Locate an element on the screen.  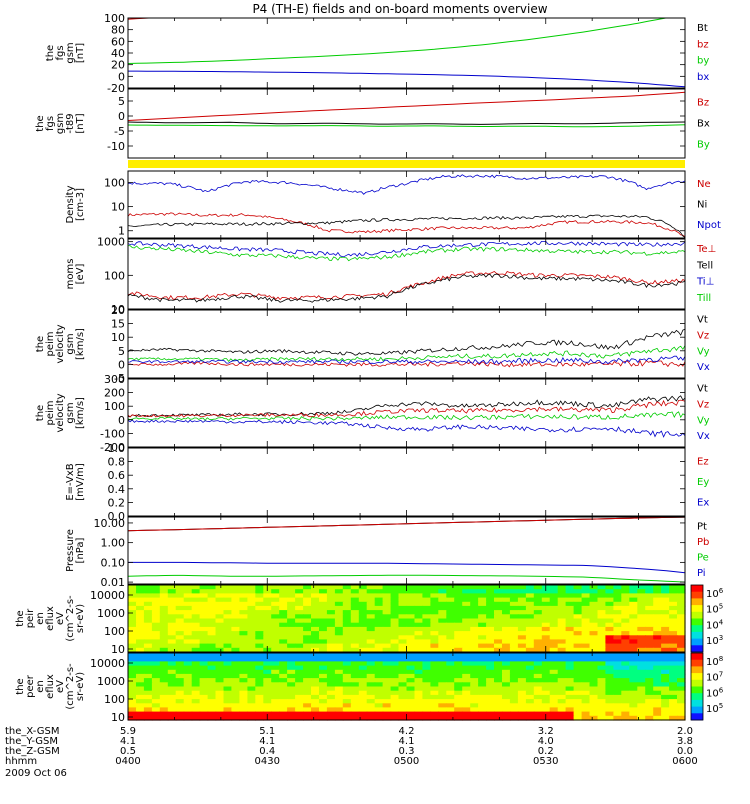
date-label: 2009 Oct 06 is located at coordinates (36, 773).